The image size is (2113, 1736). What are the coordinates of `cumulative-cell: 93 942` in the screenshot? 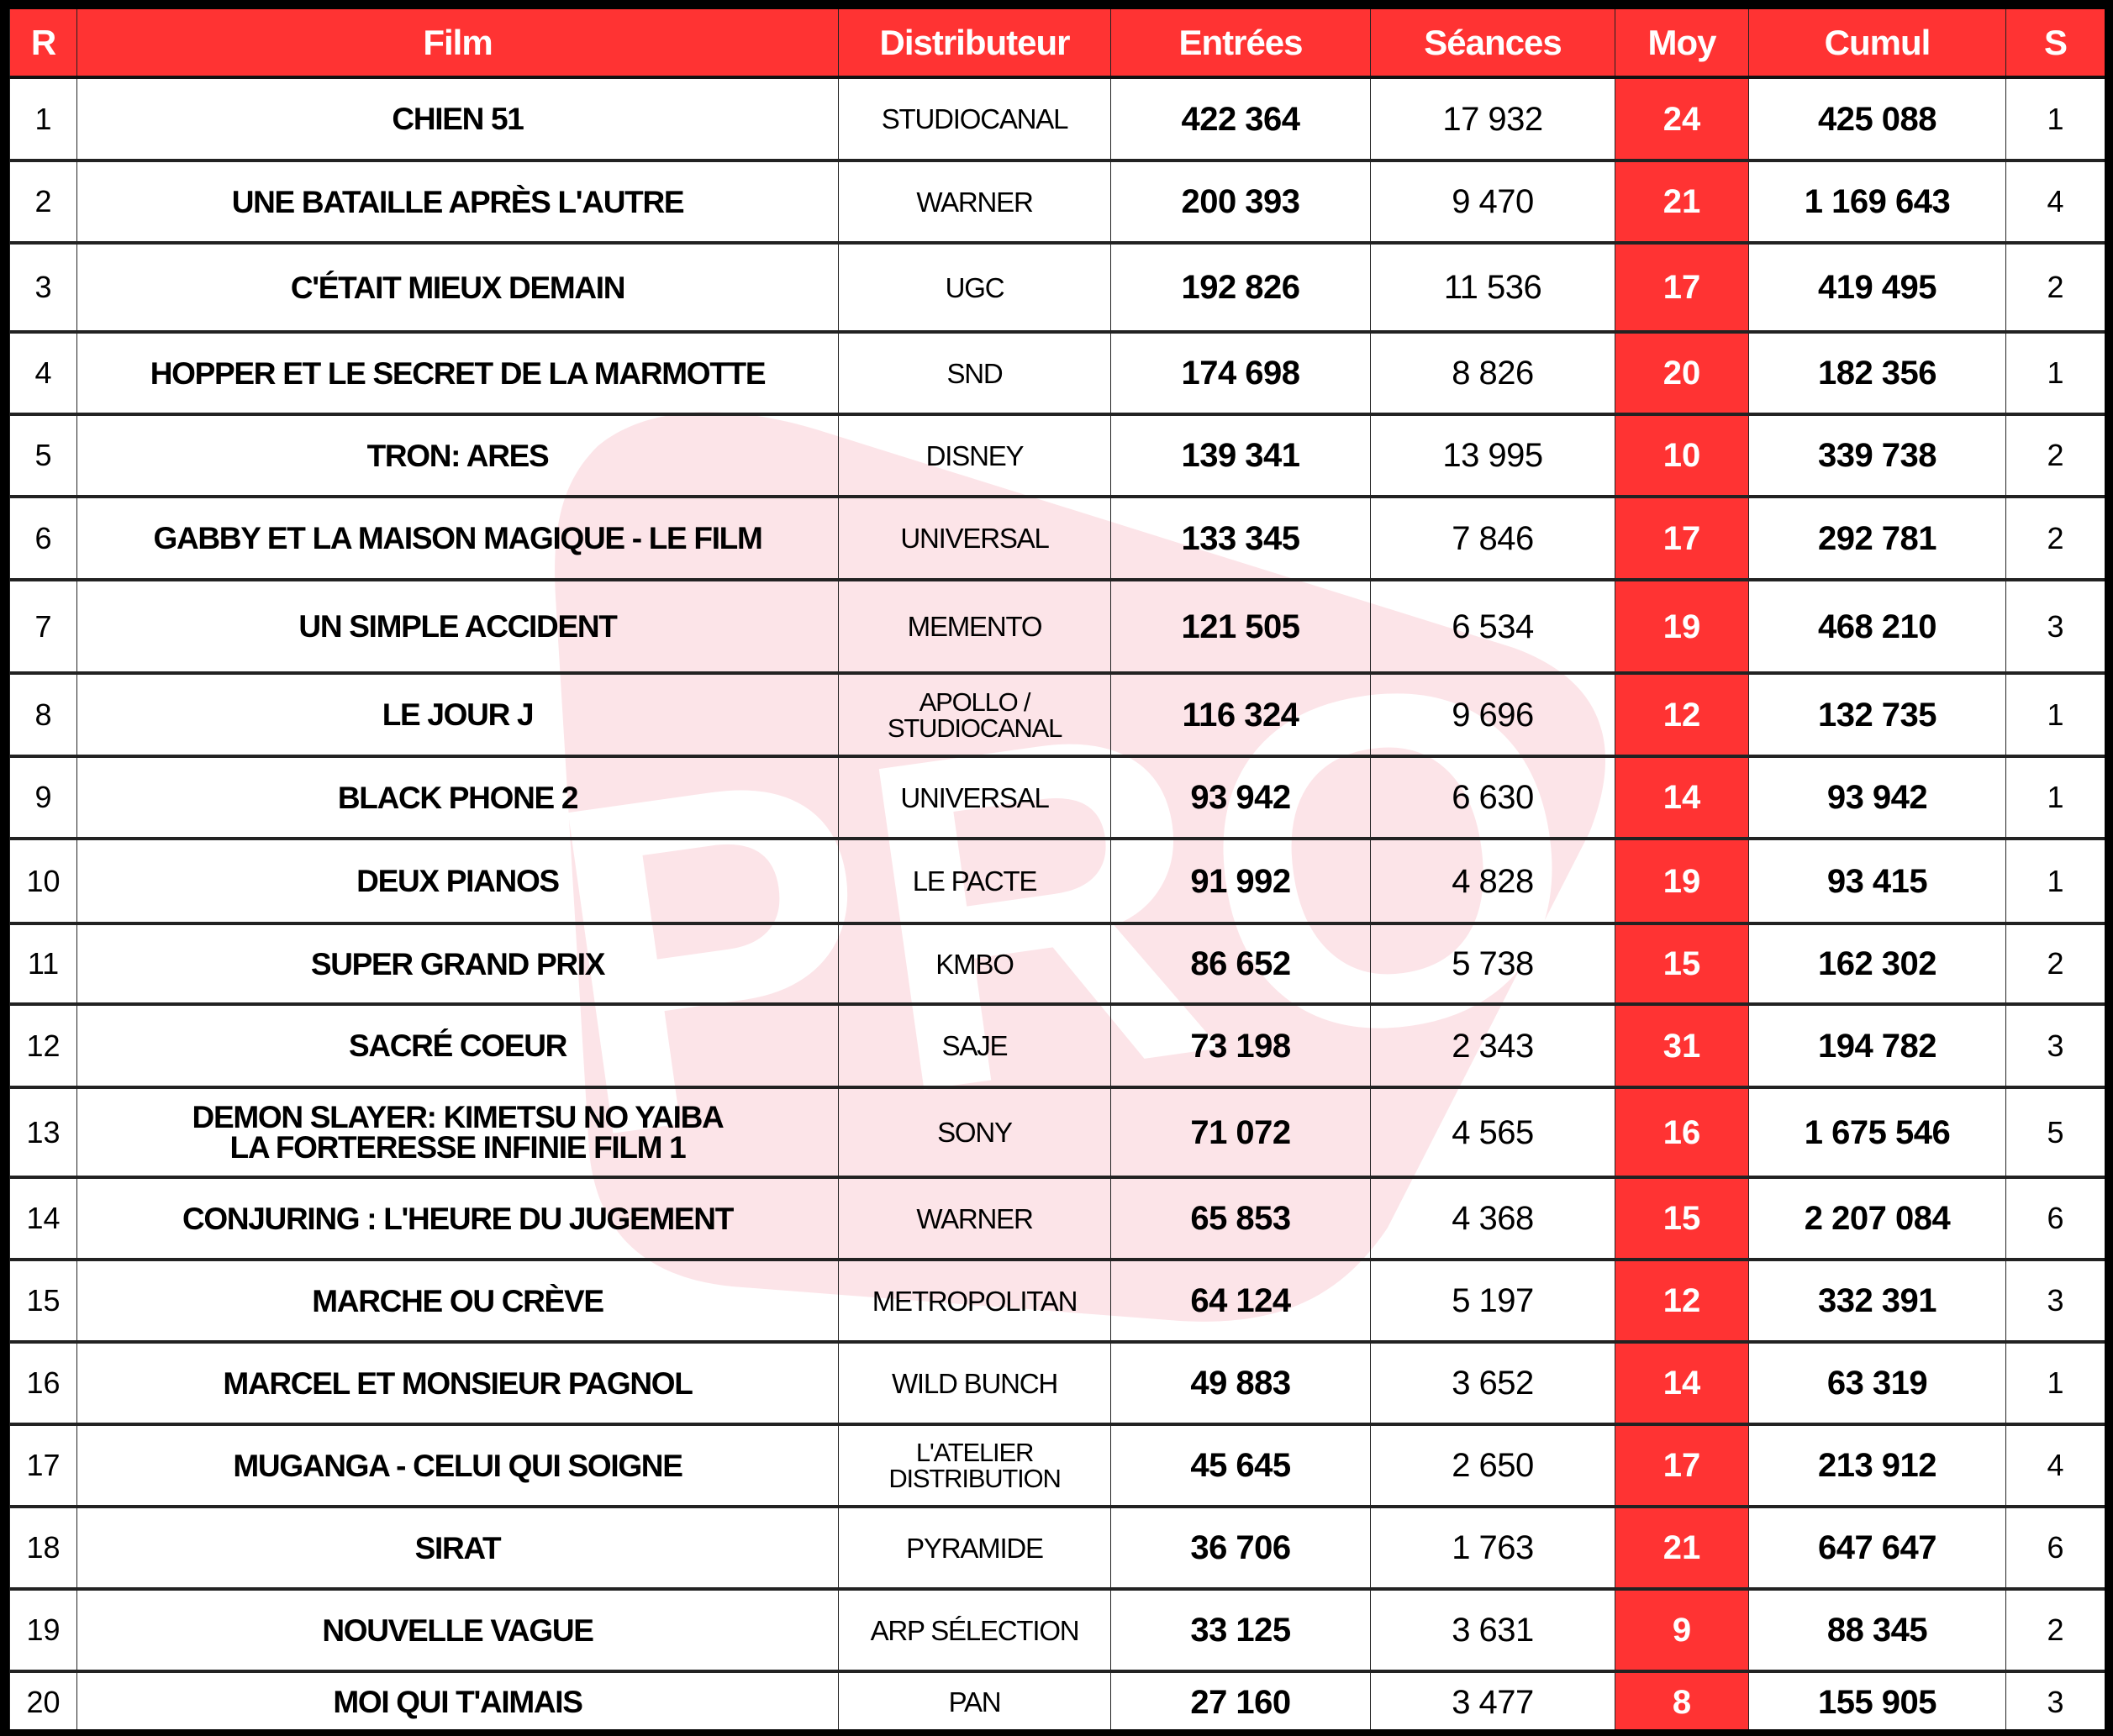 It's located at (1877, 798).